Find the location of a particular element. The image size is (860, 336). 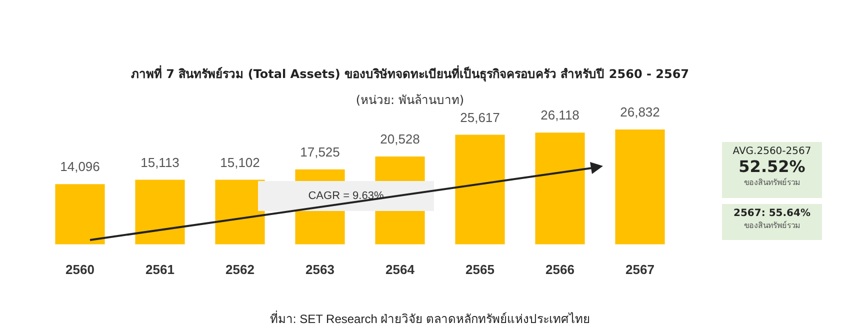

data-label: 14,096 is located at coordinates (80, 166).